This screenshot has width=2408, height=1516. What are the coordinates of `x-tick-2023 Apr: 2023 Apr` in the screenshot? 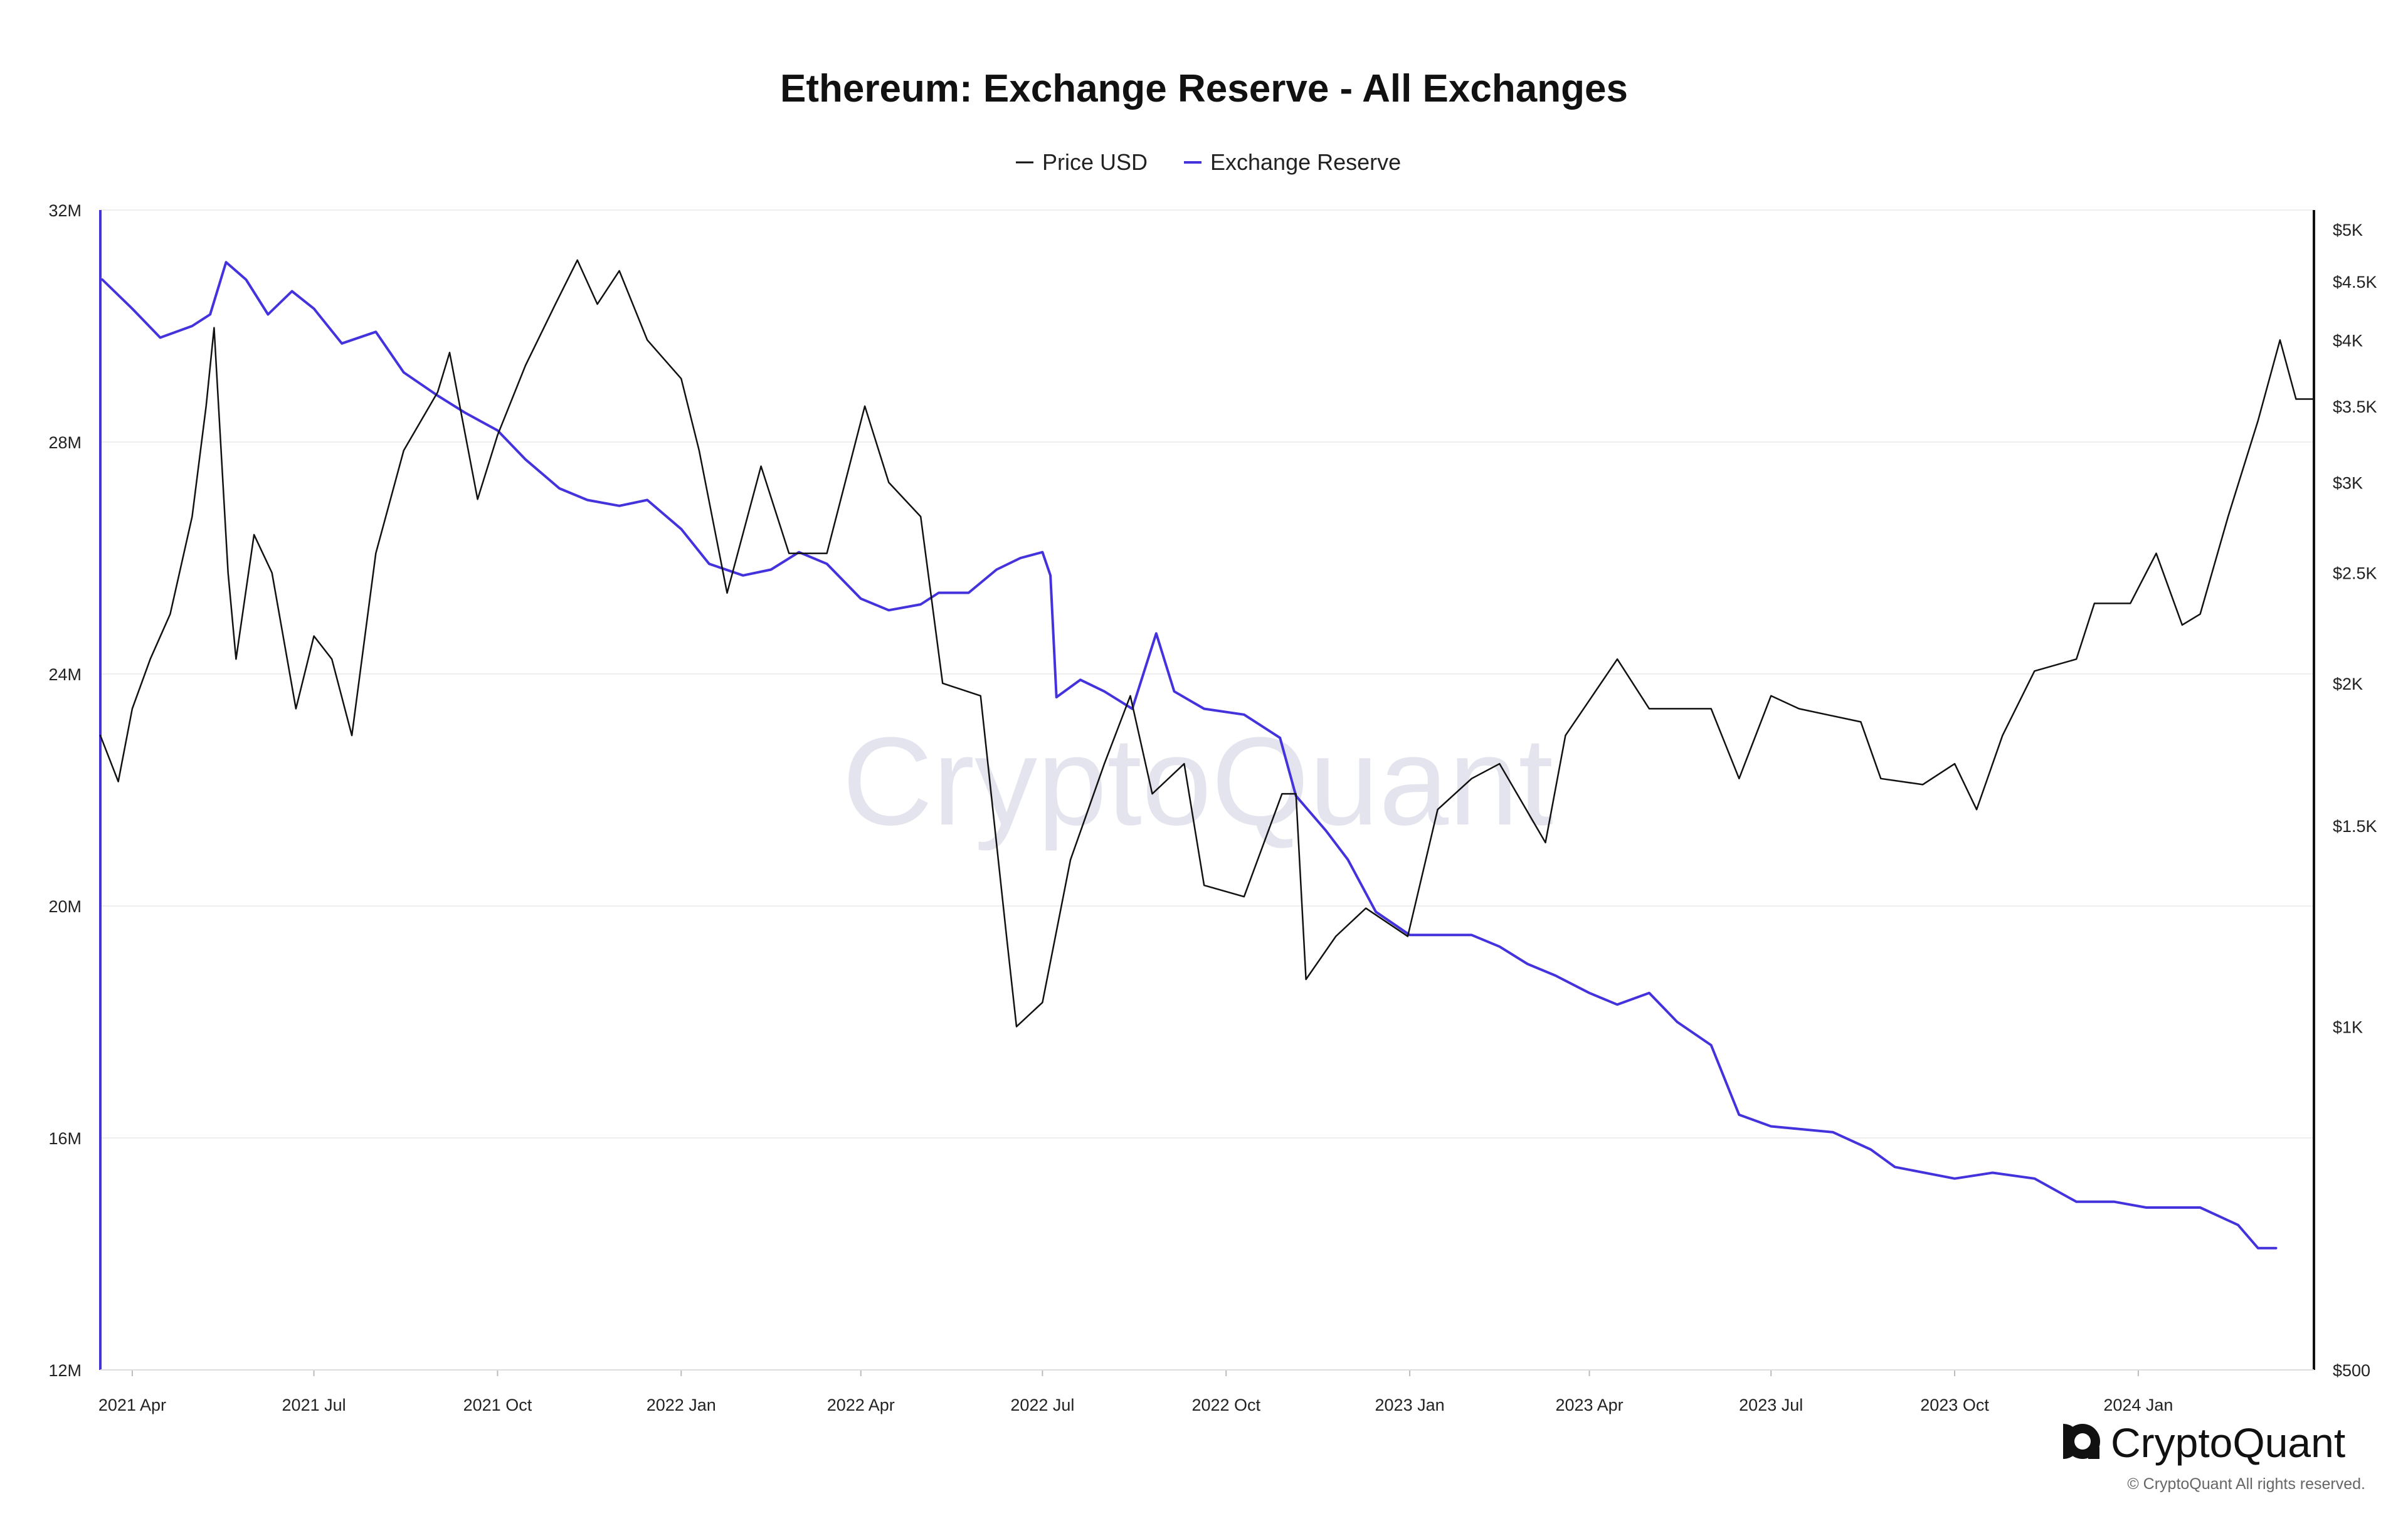 It's located at (1590, 1405).